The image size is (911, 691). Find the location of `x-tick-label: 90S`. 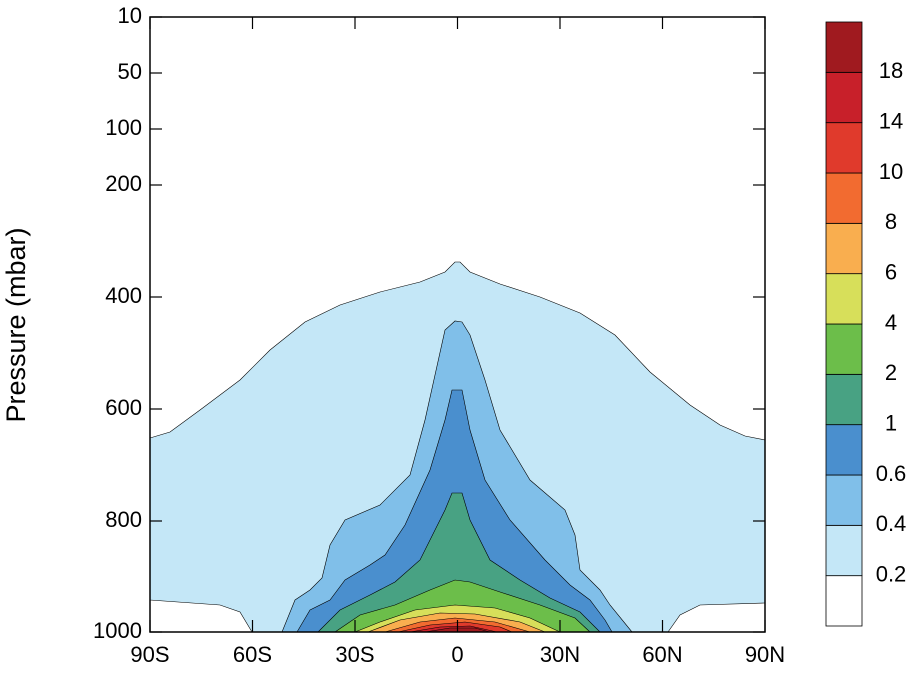

x-tick-label: 90S is located at coordinates (149, 654).